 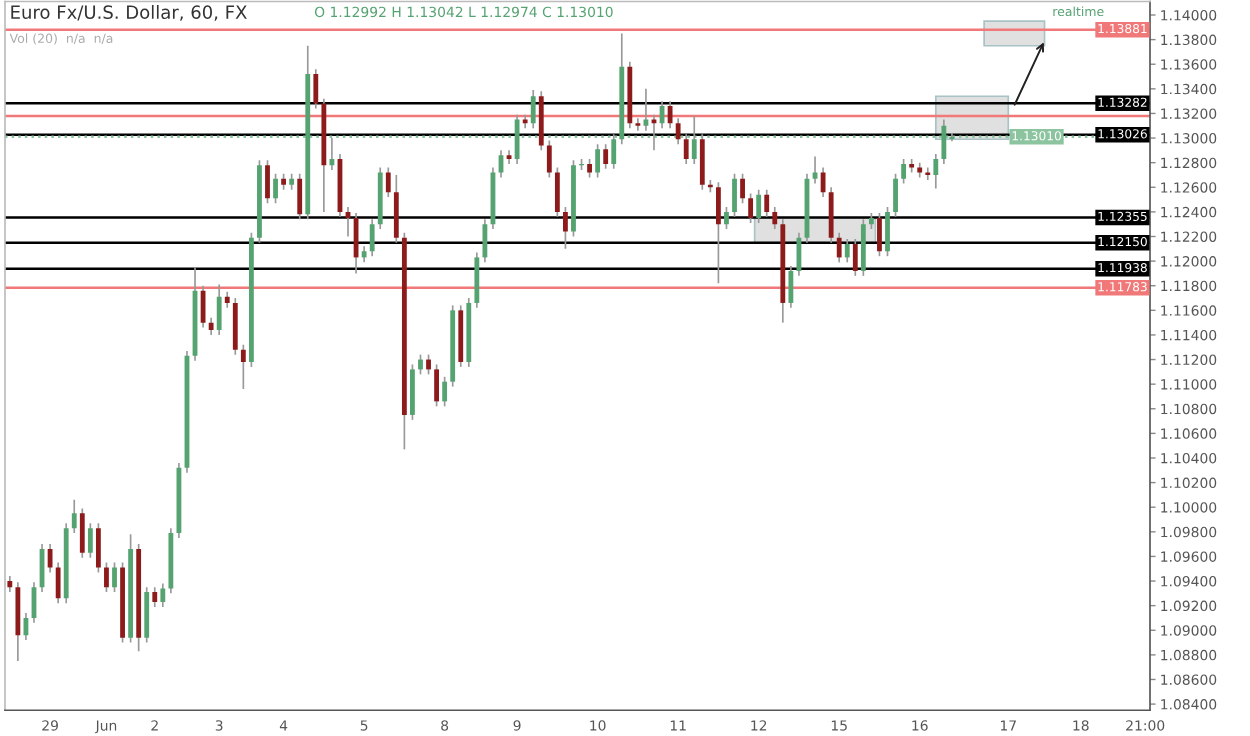 What do you see at coordinates (129, 13) in the screenshot?
I see `chart-title: Euro Fx/U.S. Dollar, 60, FX` at bounding box center [129, 13].